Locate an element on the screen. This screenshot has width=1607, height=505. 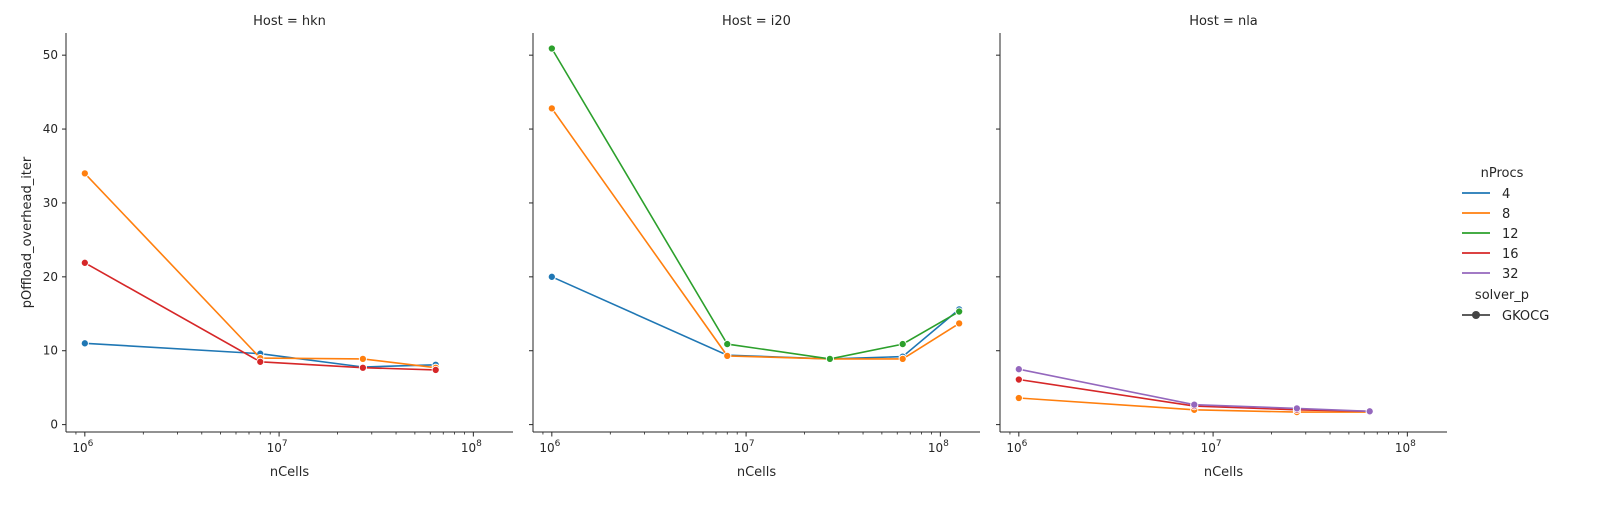
y-tick-label: 20 is located at coordinates (50, 277).